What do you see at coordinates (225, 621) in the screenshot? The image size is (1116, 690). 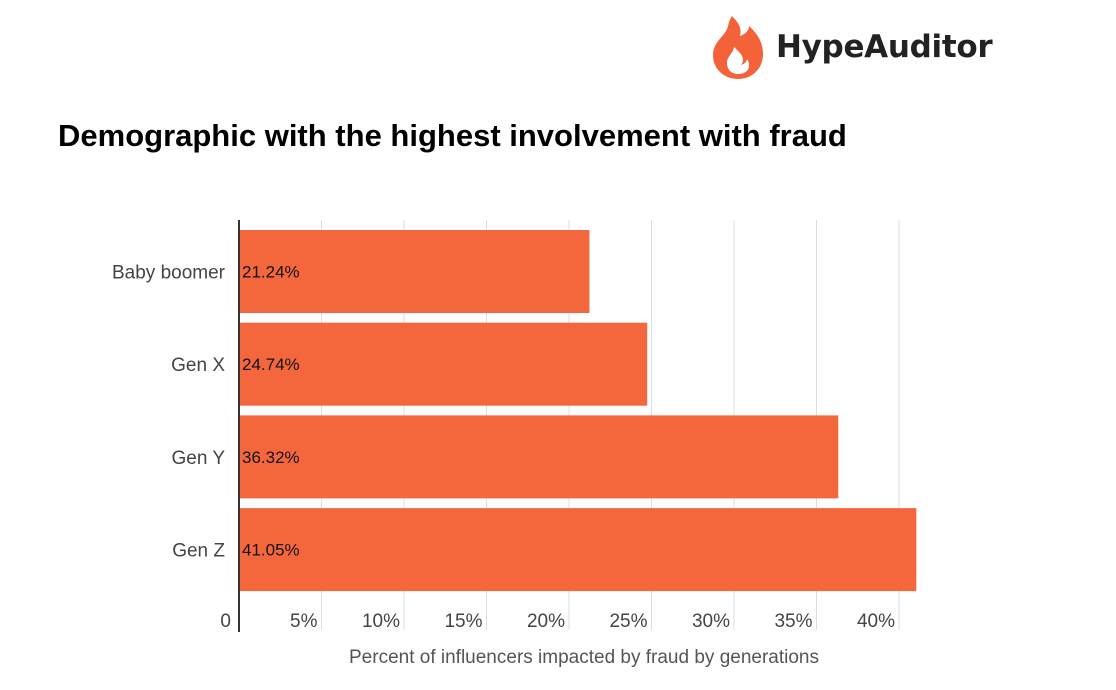 I see `x-tick-label: 0` at bounding box center [225, 621].